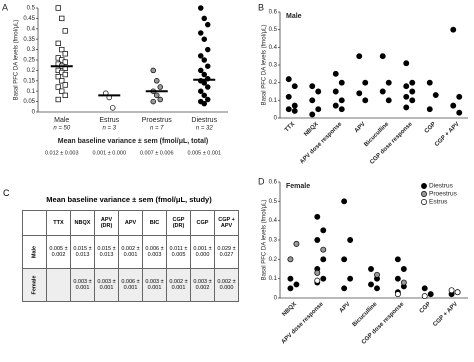  What do you see at coordinates (109, 129) in the screenshot?
I see `n-label: n = 3` at bounding box center [109, 129].